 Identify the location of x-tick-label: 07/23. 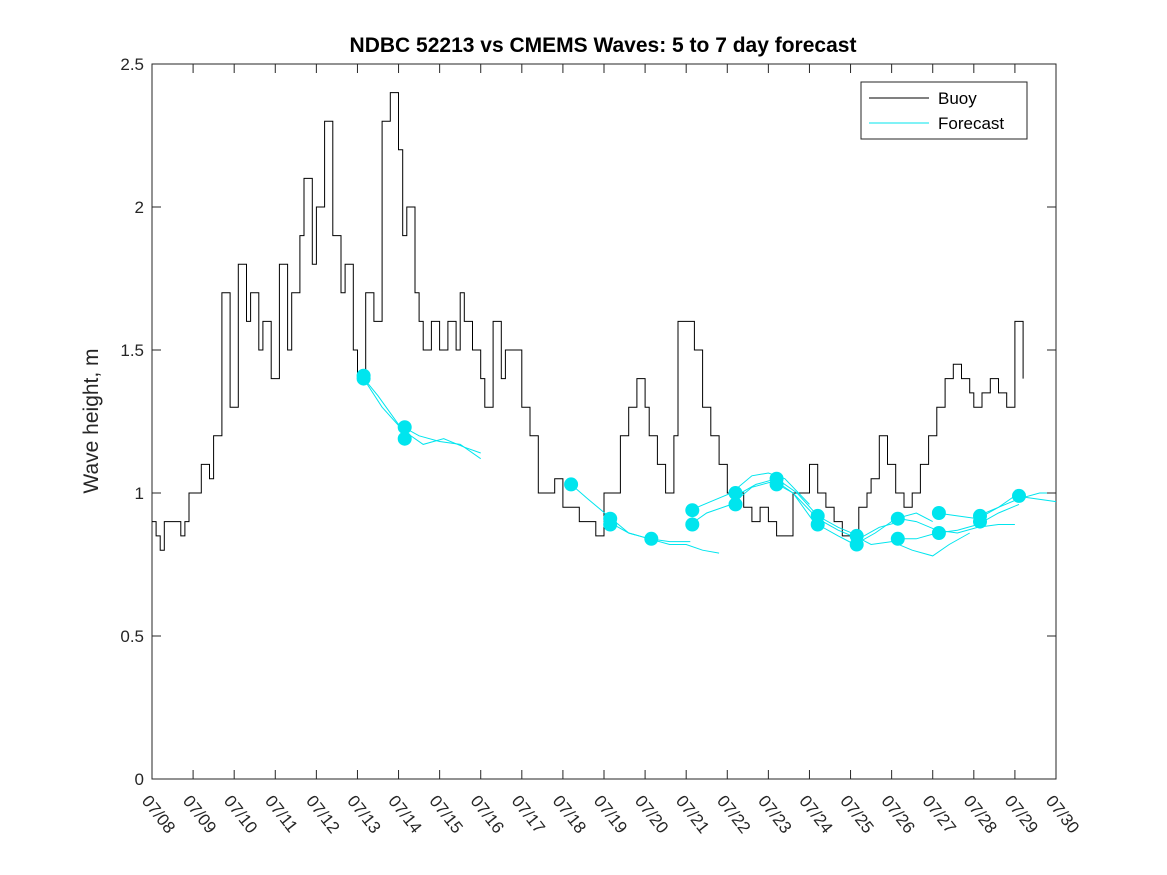
(774, 814).